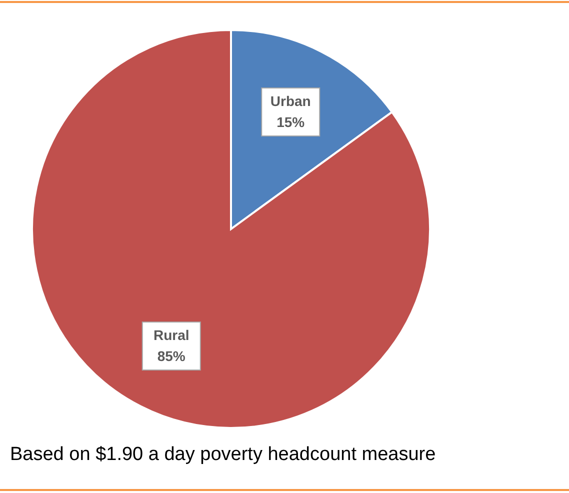 Image resolution: width=569 pixels, height=493 pixels. Describe the element at coordinates (223, 454) in the screenshot. I see `text: Based on $1.90 a day poverty headcount measure` at that location.